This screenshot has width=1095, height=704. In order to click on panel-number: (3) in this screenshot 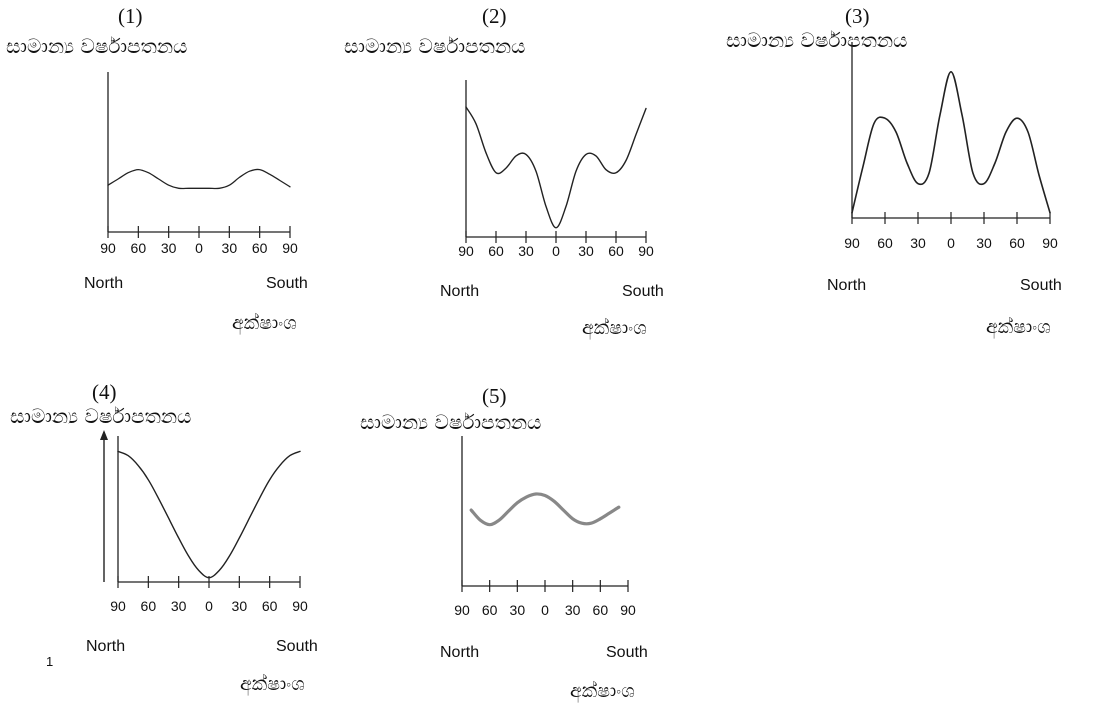, I will do `click(857, 16)`.